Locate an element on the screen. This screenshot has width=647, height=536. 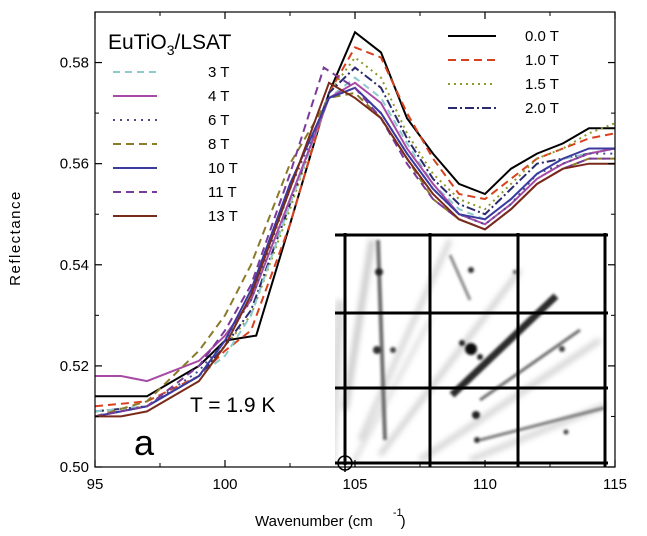
legend-label: 10 T is located at coordinates (223, 168).